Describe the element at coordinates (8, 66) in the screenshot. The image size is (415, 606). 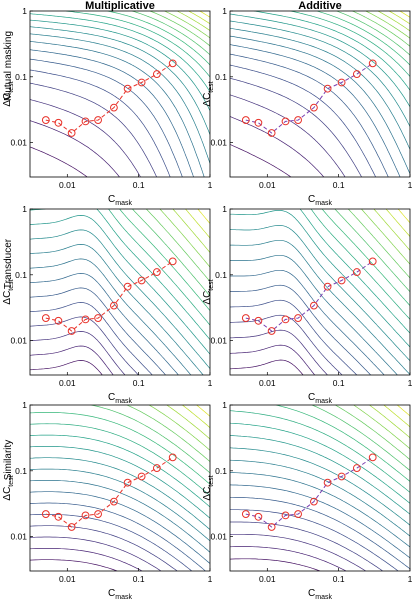
I see `row-label: Mutual masking` at that location.